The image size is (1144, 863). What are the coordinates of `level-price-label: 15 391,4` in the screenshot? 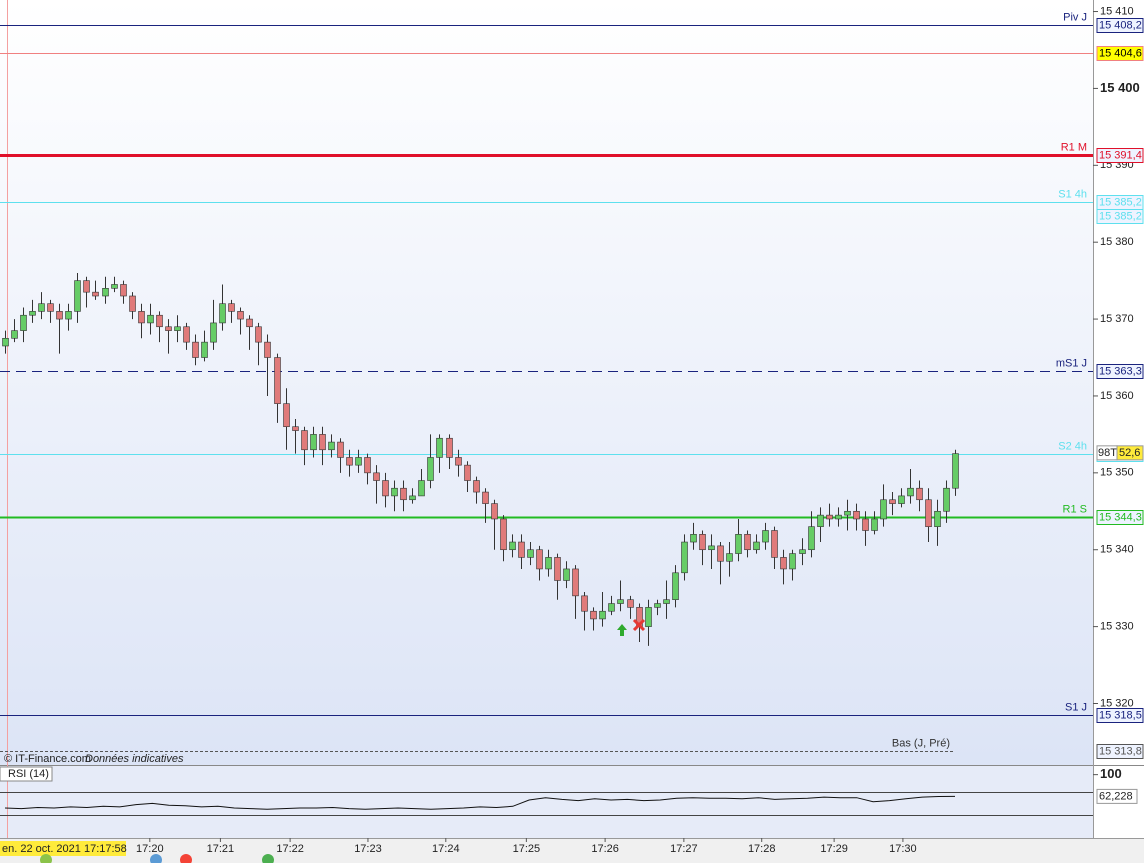 It's located at (1120, 155).